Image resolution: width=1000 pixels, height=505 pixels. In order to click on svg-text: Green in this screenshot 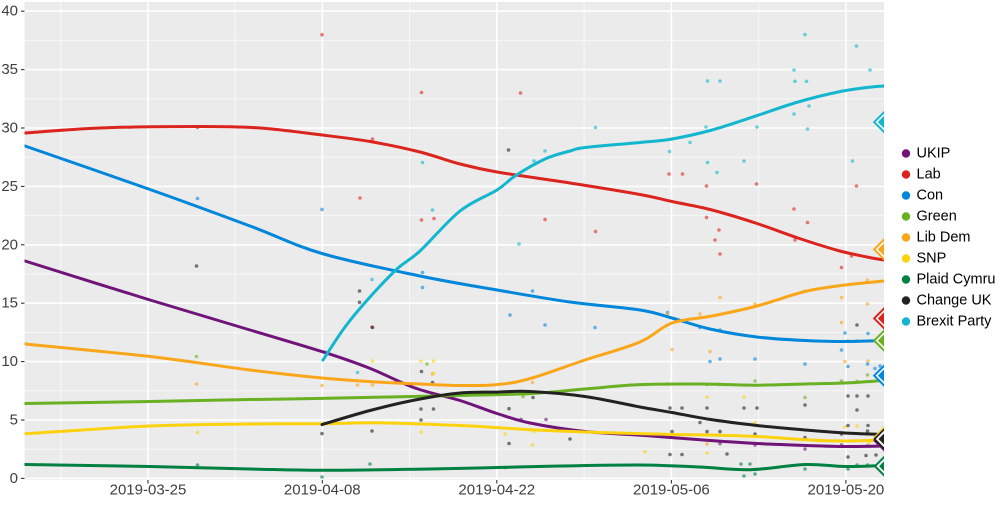, I will do `click(937, 217)`.